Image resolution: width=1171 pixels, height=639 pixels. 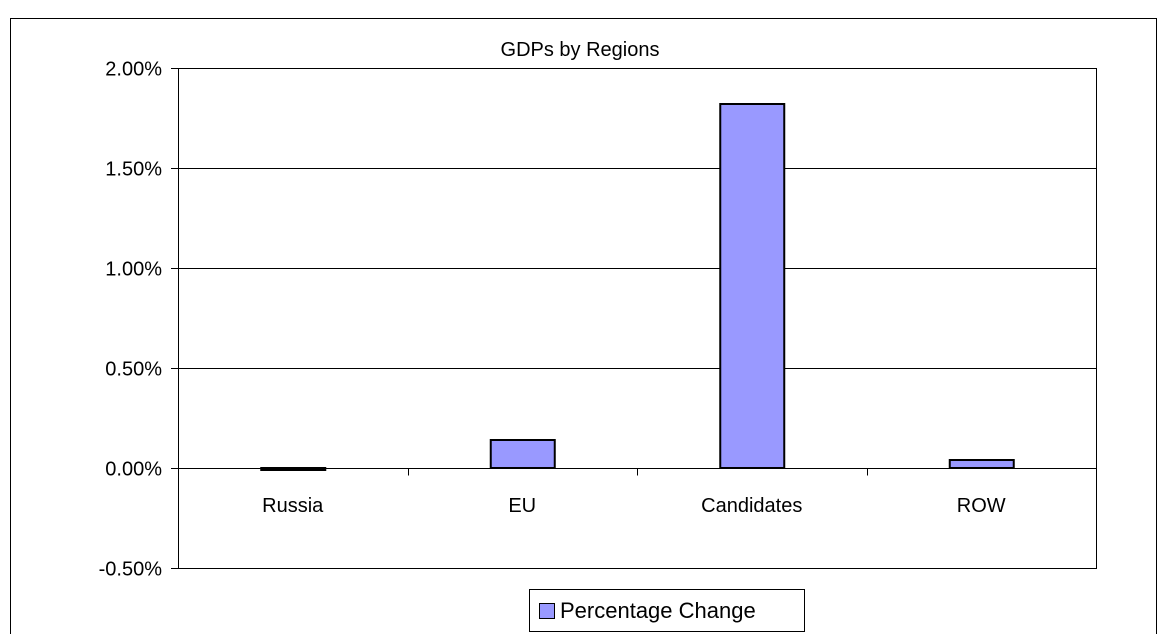 What do you see at coordinates (133, 270) in the screenshot?
I see `y-tick-label: 1.00%` at bounding box center [133, 270].